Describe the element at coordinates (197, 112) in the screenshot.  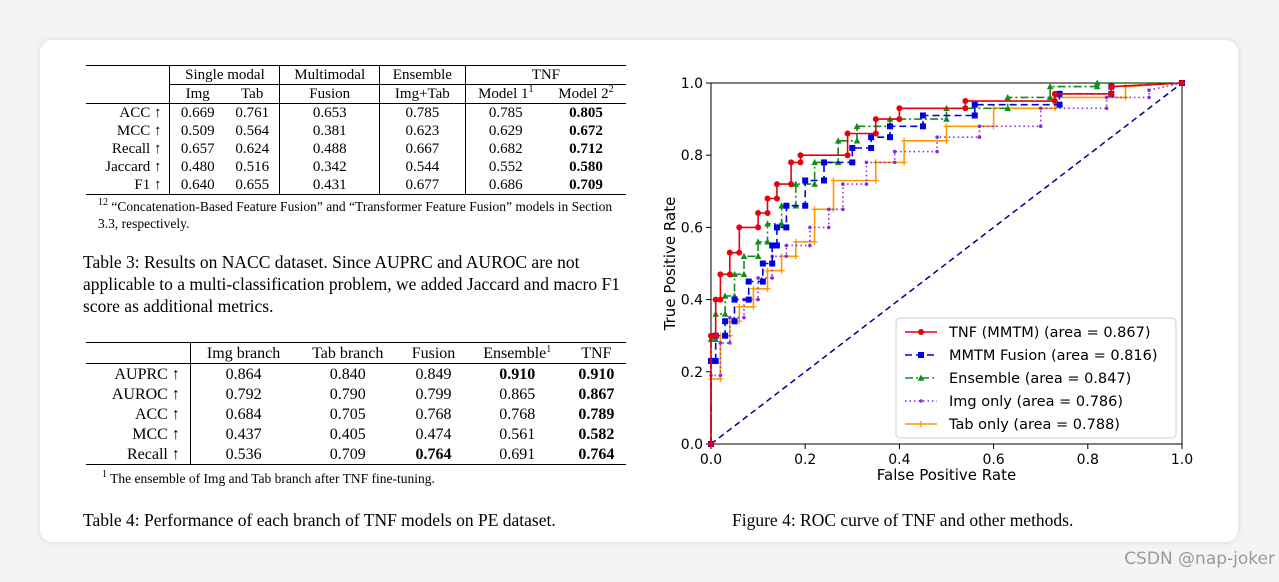
I see `table-cell: 0.669` at that location.